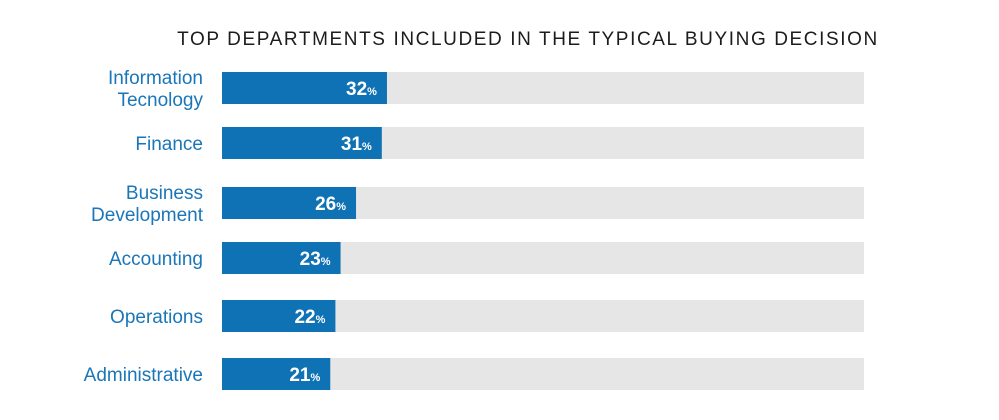 This screenshot has width=999, height=420. I want to click on value-label: 21%, so click(304, 375).